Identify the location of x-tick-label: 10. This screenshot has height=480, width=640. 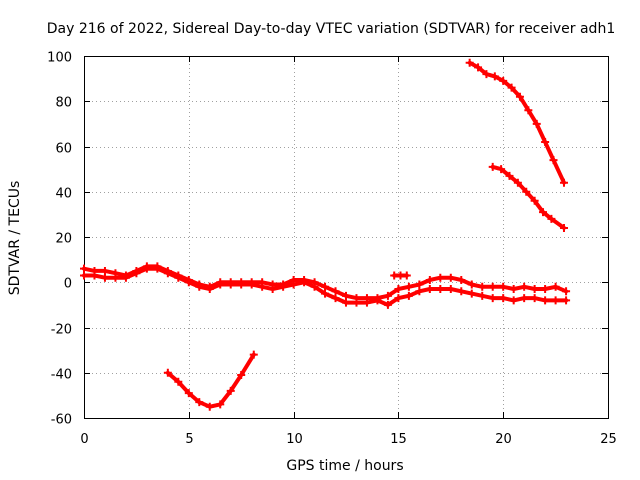
(294, 439).